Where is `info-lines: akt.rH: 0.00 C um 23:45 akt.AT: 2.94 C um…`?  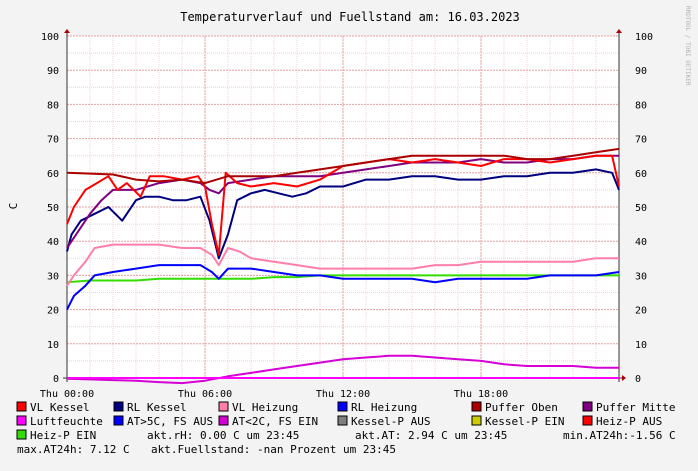
info-lines: akt.rH: 0.00 C um 23:45 akt.AT: 2.94 C um… is located at coordinates (346, 442).